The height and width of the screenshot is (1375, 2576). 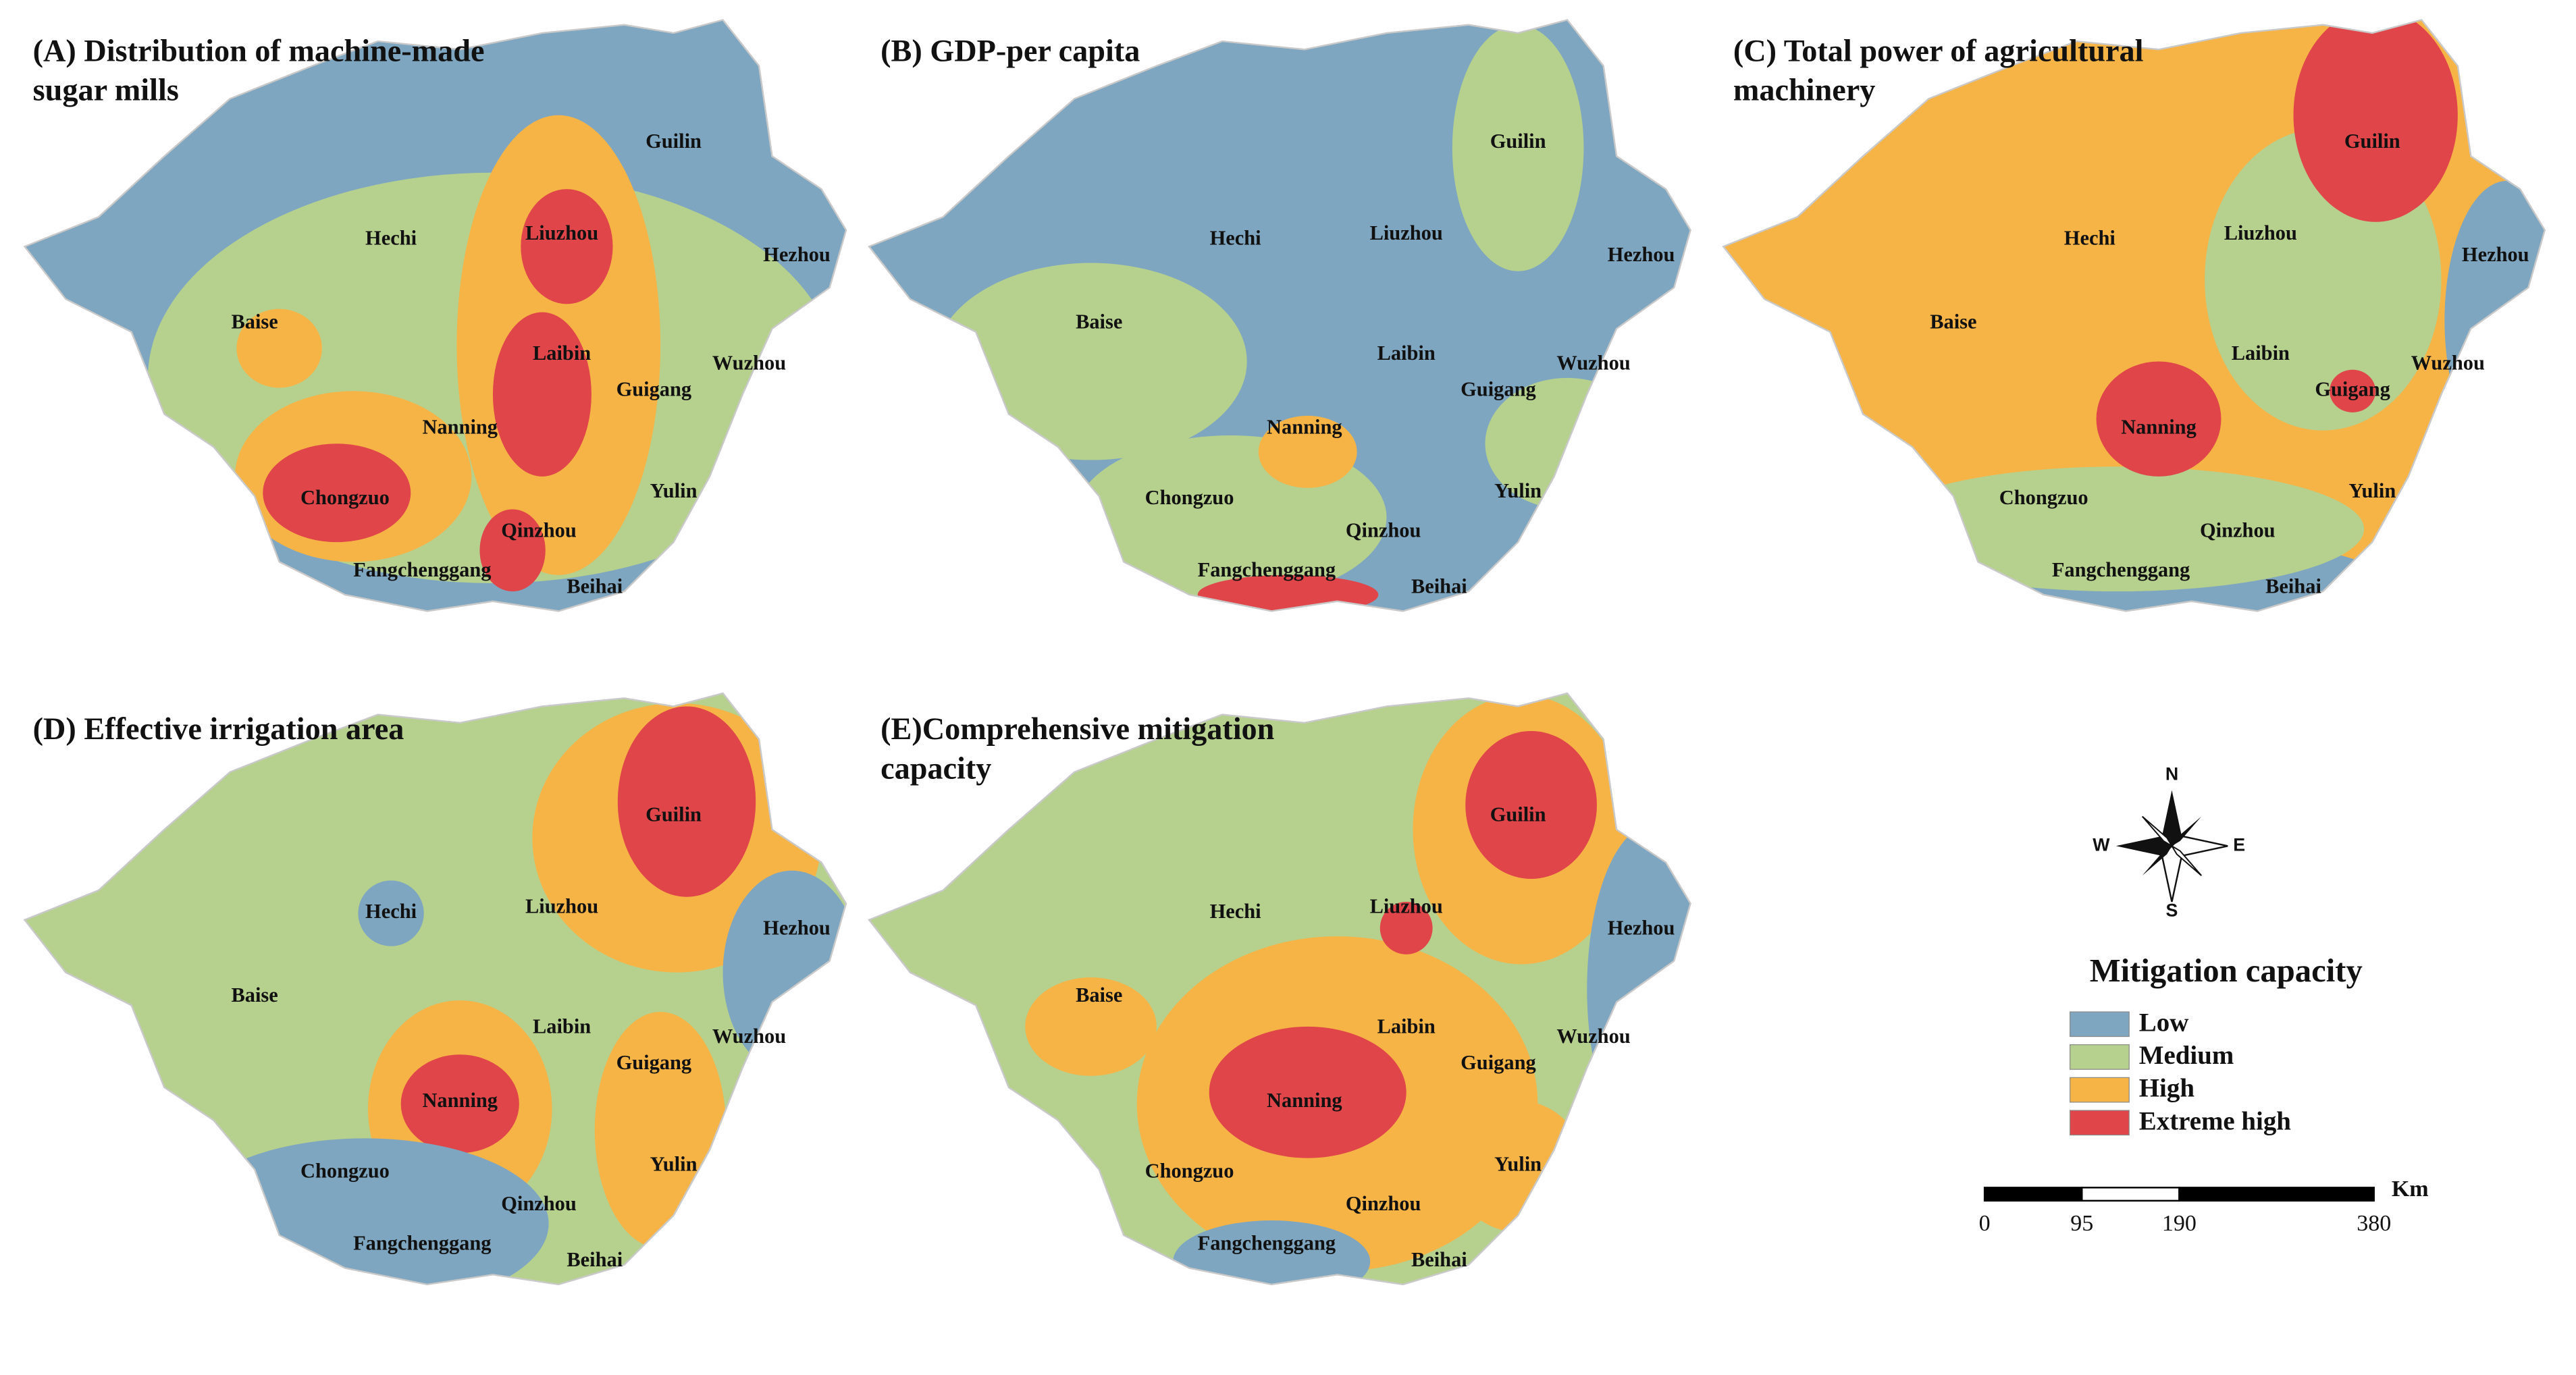 What do you see at coordinates (2239, 844) in the screenshot?
I see `compass-east: E` at bounding box center [2239, 844].